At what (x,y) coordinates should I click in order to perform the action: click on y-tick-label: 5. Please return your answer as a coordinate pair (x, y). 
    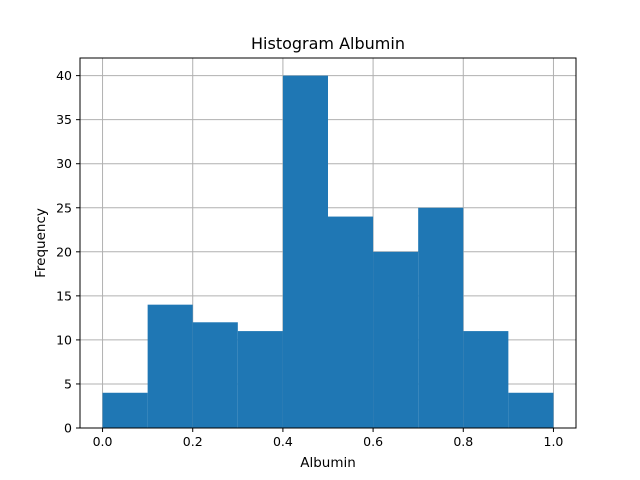
    Looking at the image, I should click on (68, 383).